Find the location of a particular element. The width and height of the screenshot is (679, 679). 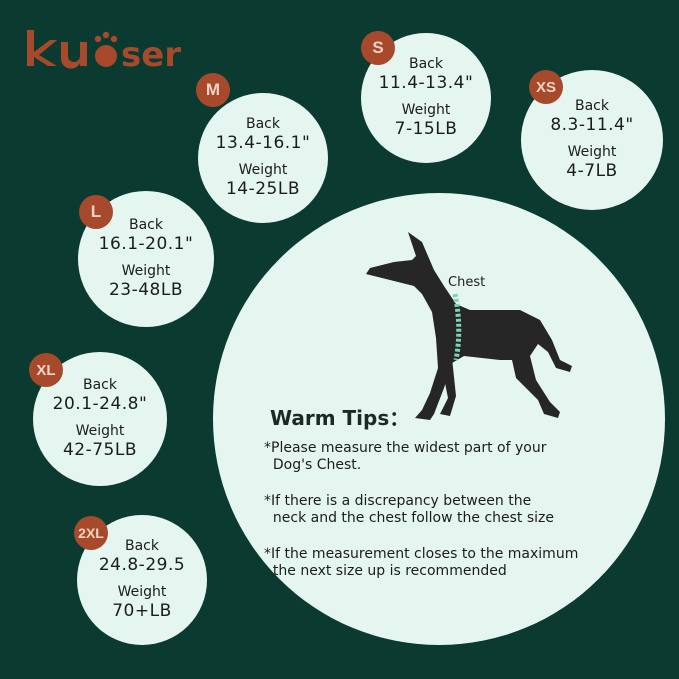

size-badge-xs: XS is located at coordinates (546, 87).